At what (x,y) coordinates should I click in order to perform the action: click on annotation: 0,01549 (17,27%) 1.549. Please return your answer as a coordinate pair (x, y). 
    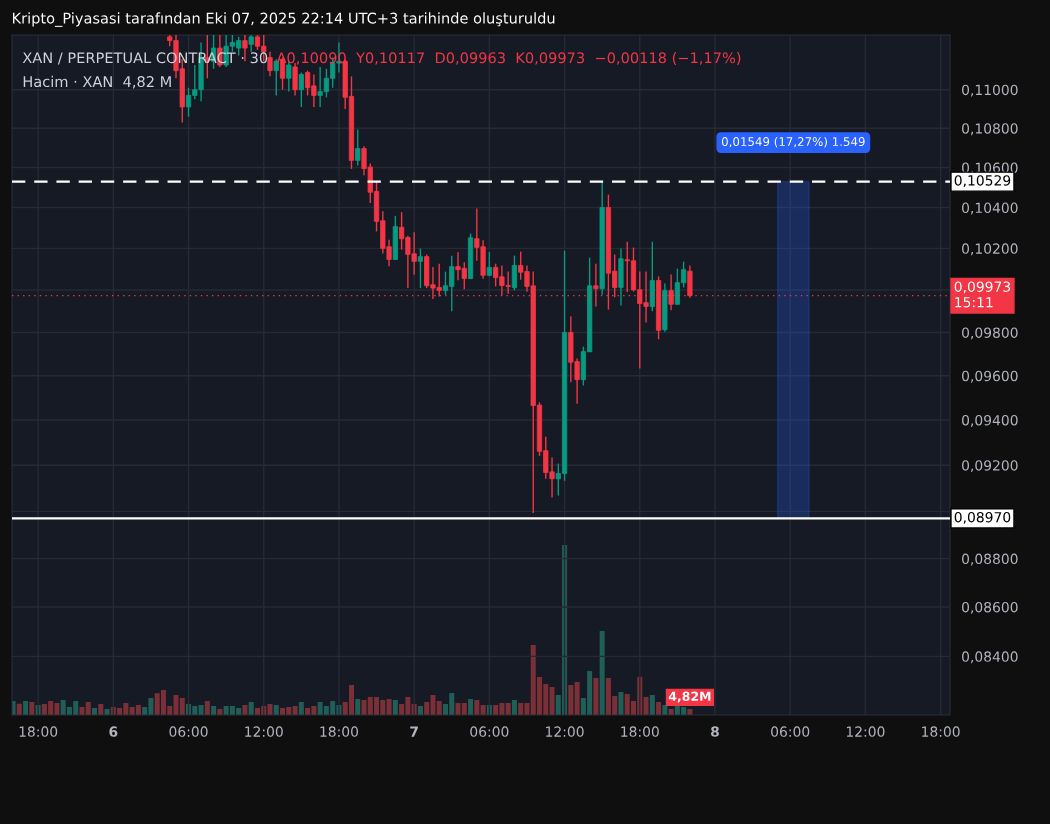
    Looking at the image, I should click on (793, 142).